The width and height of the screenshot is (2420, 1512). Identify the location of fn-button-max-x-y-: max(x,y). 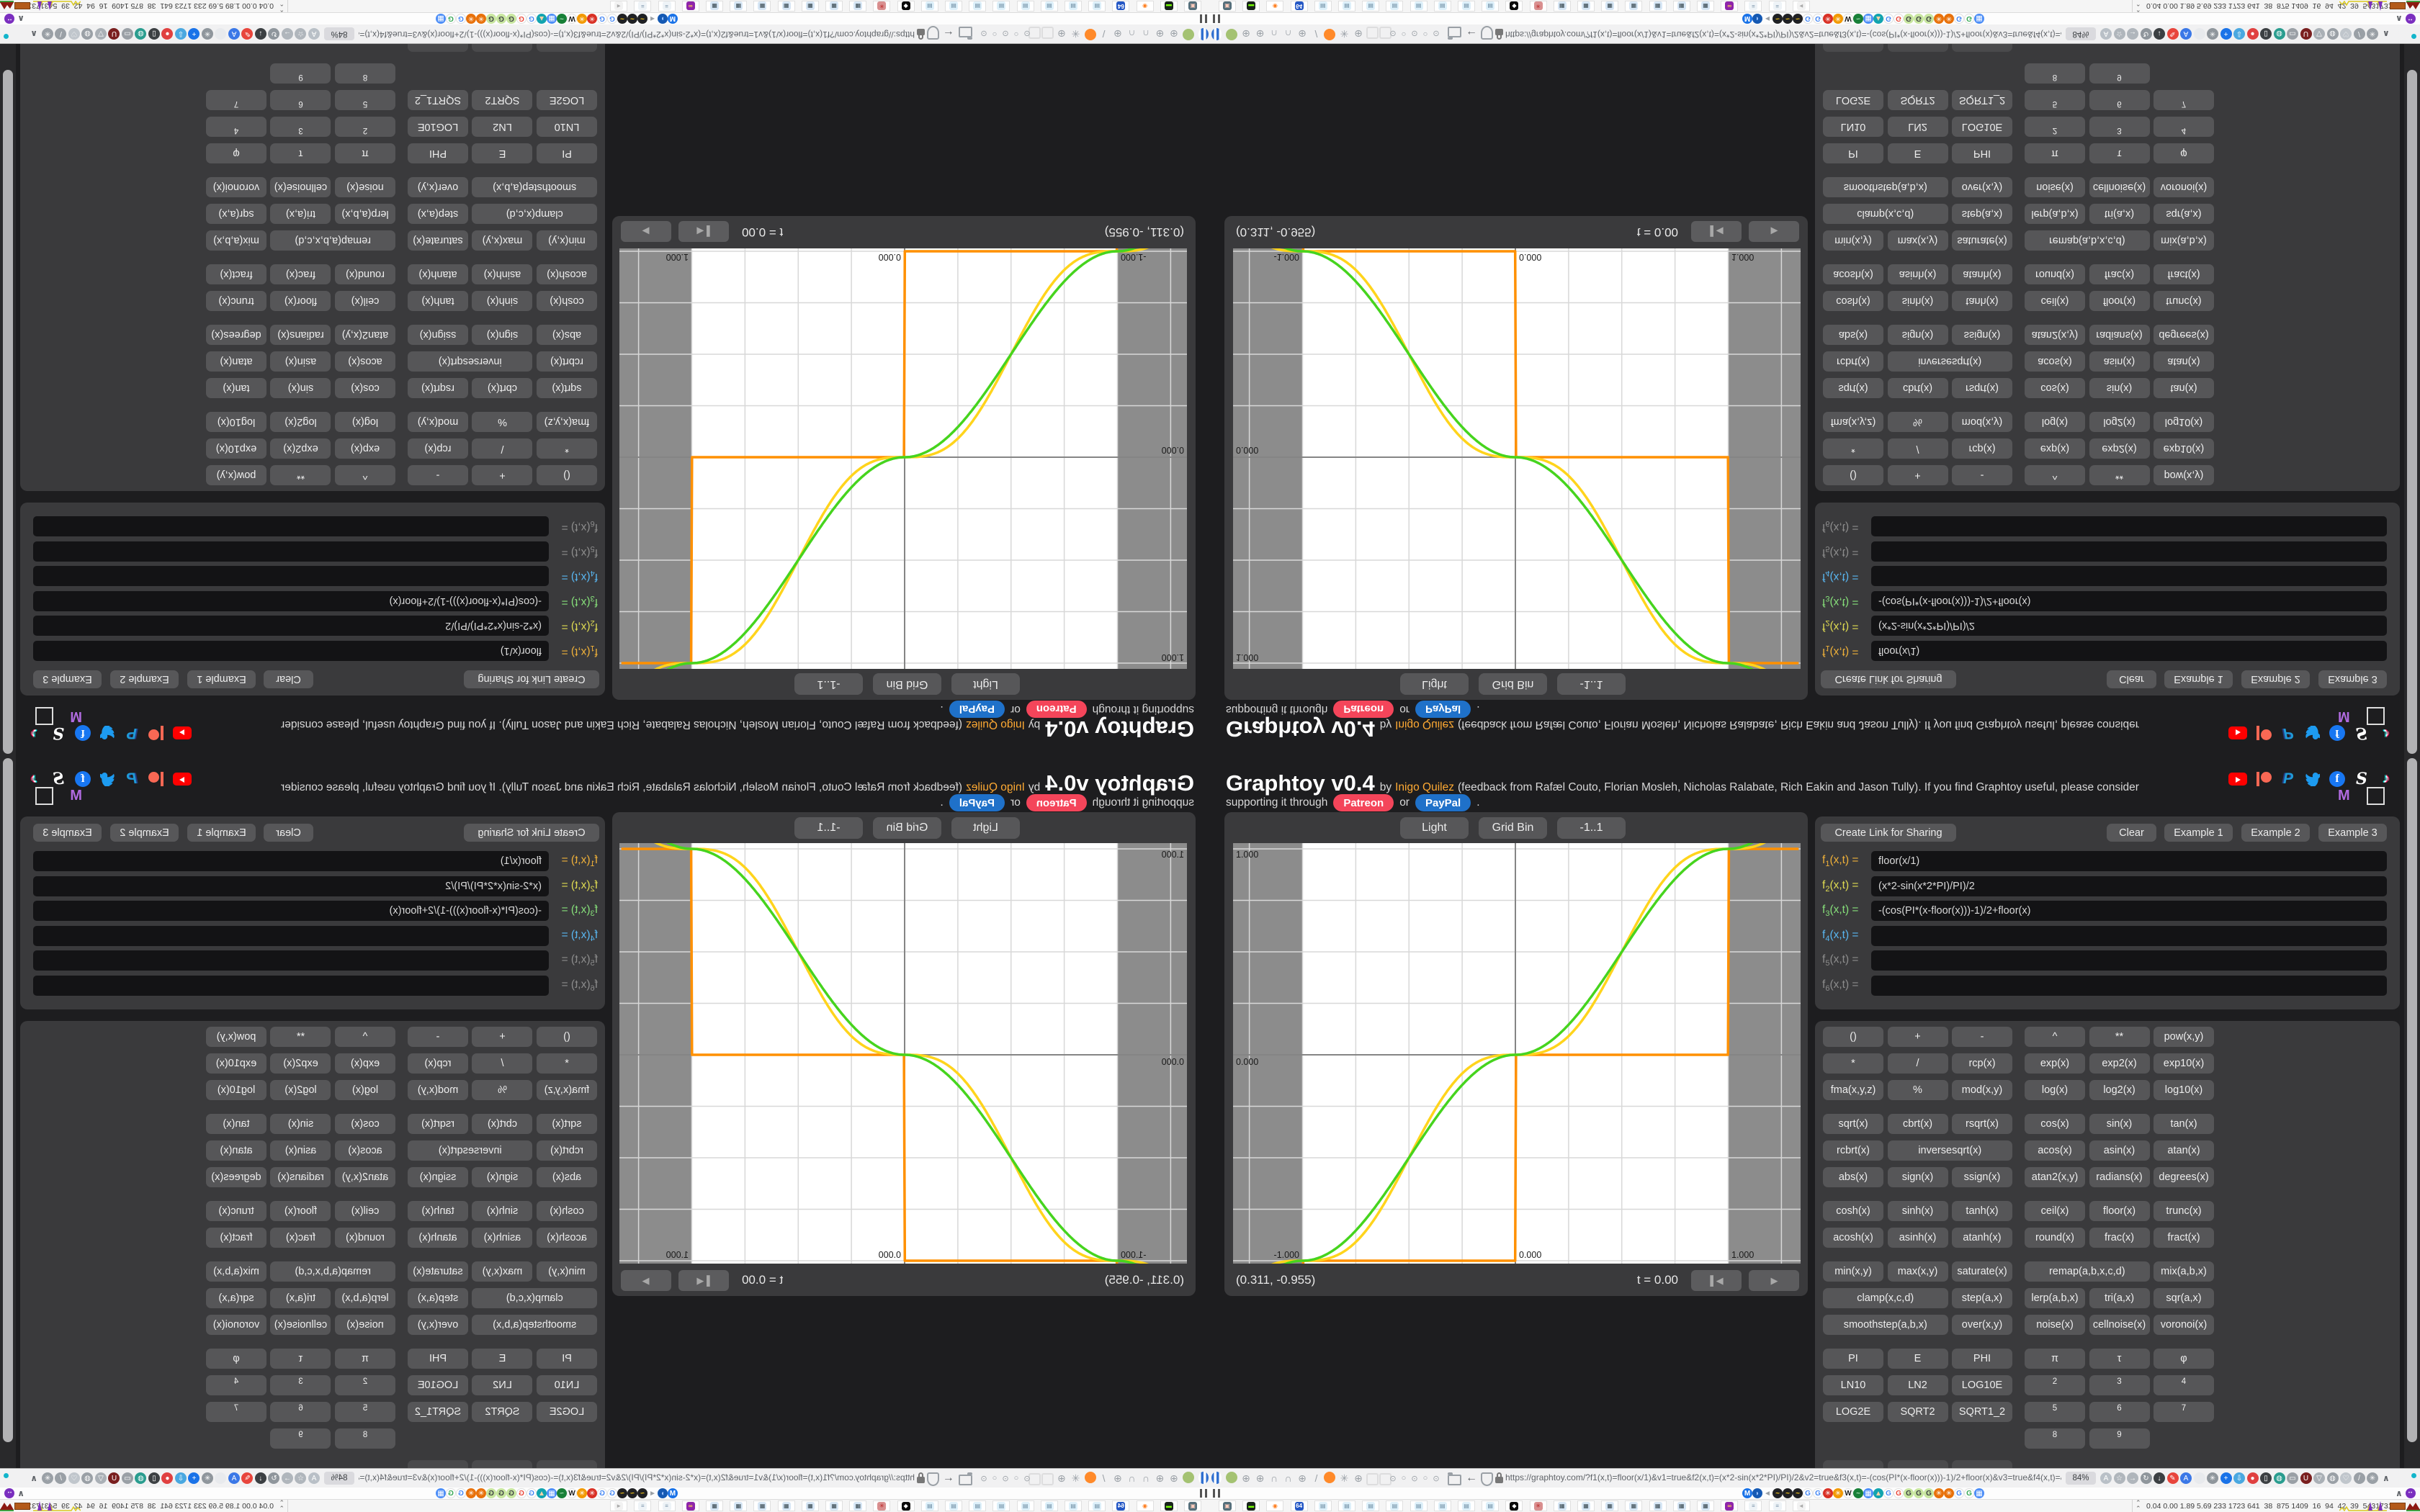
(1917, 1271).